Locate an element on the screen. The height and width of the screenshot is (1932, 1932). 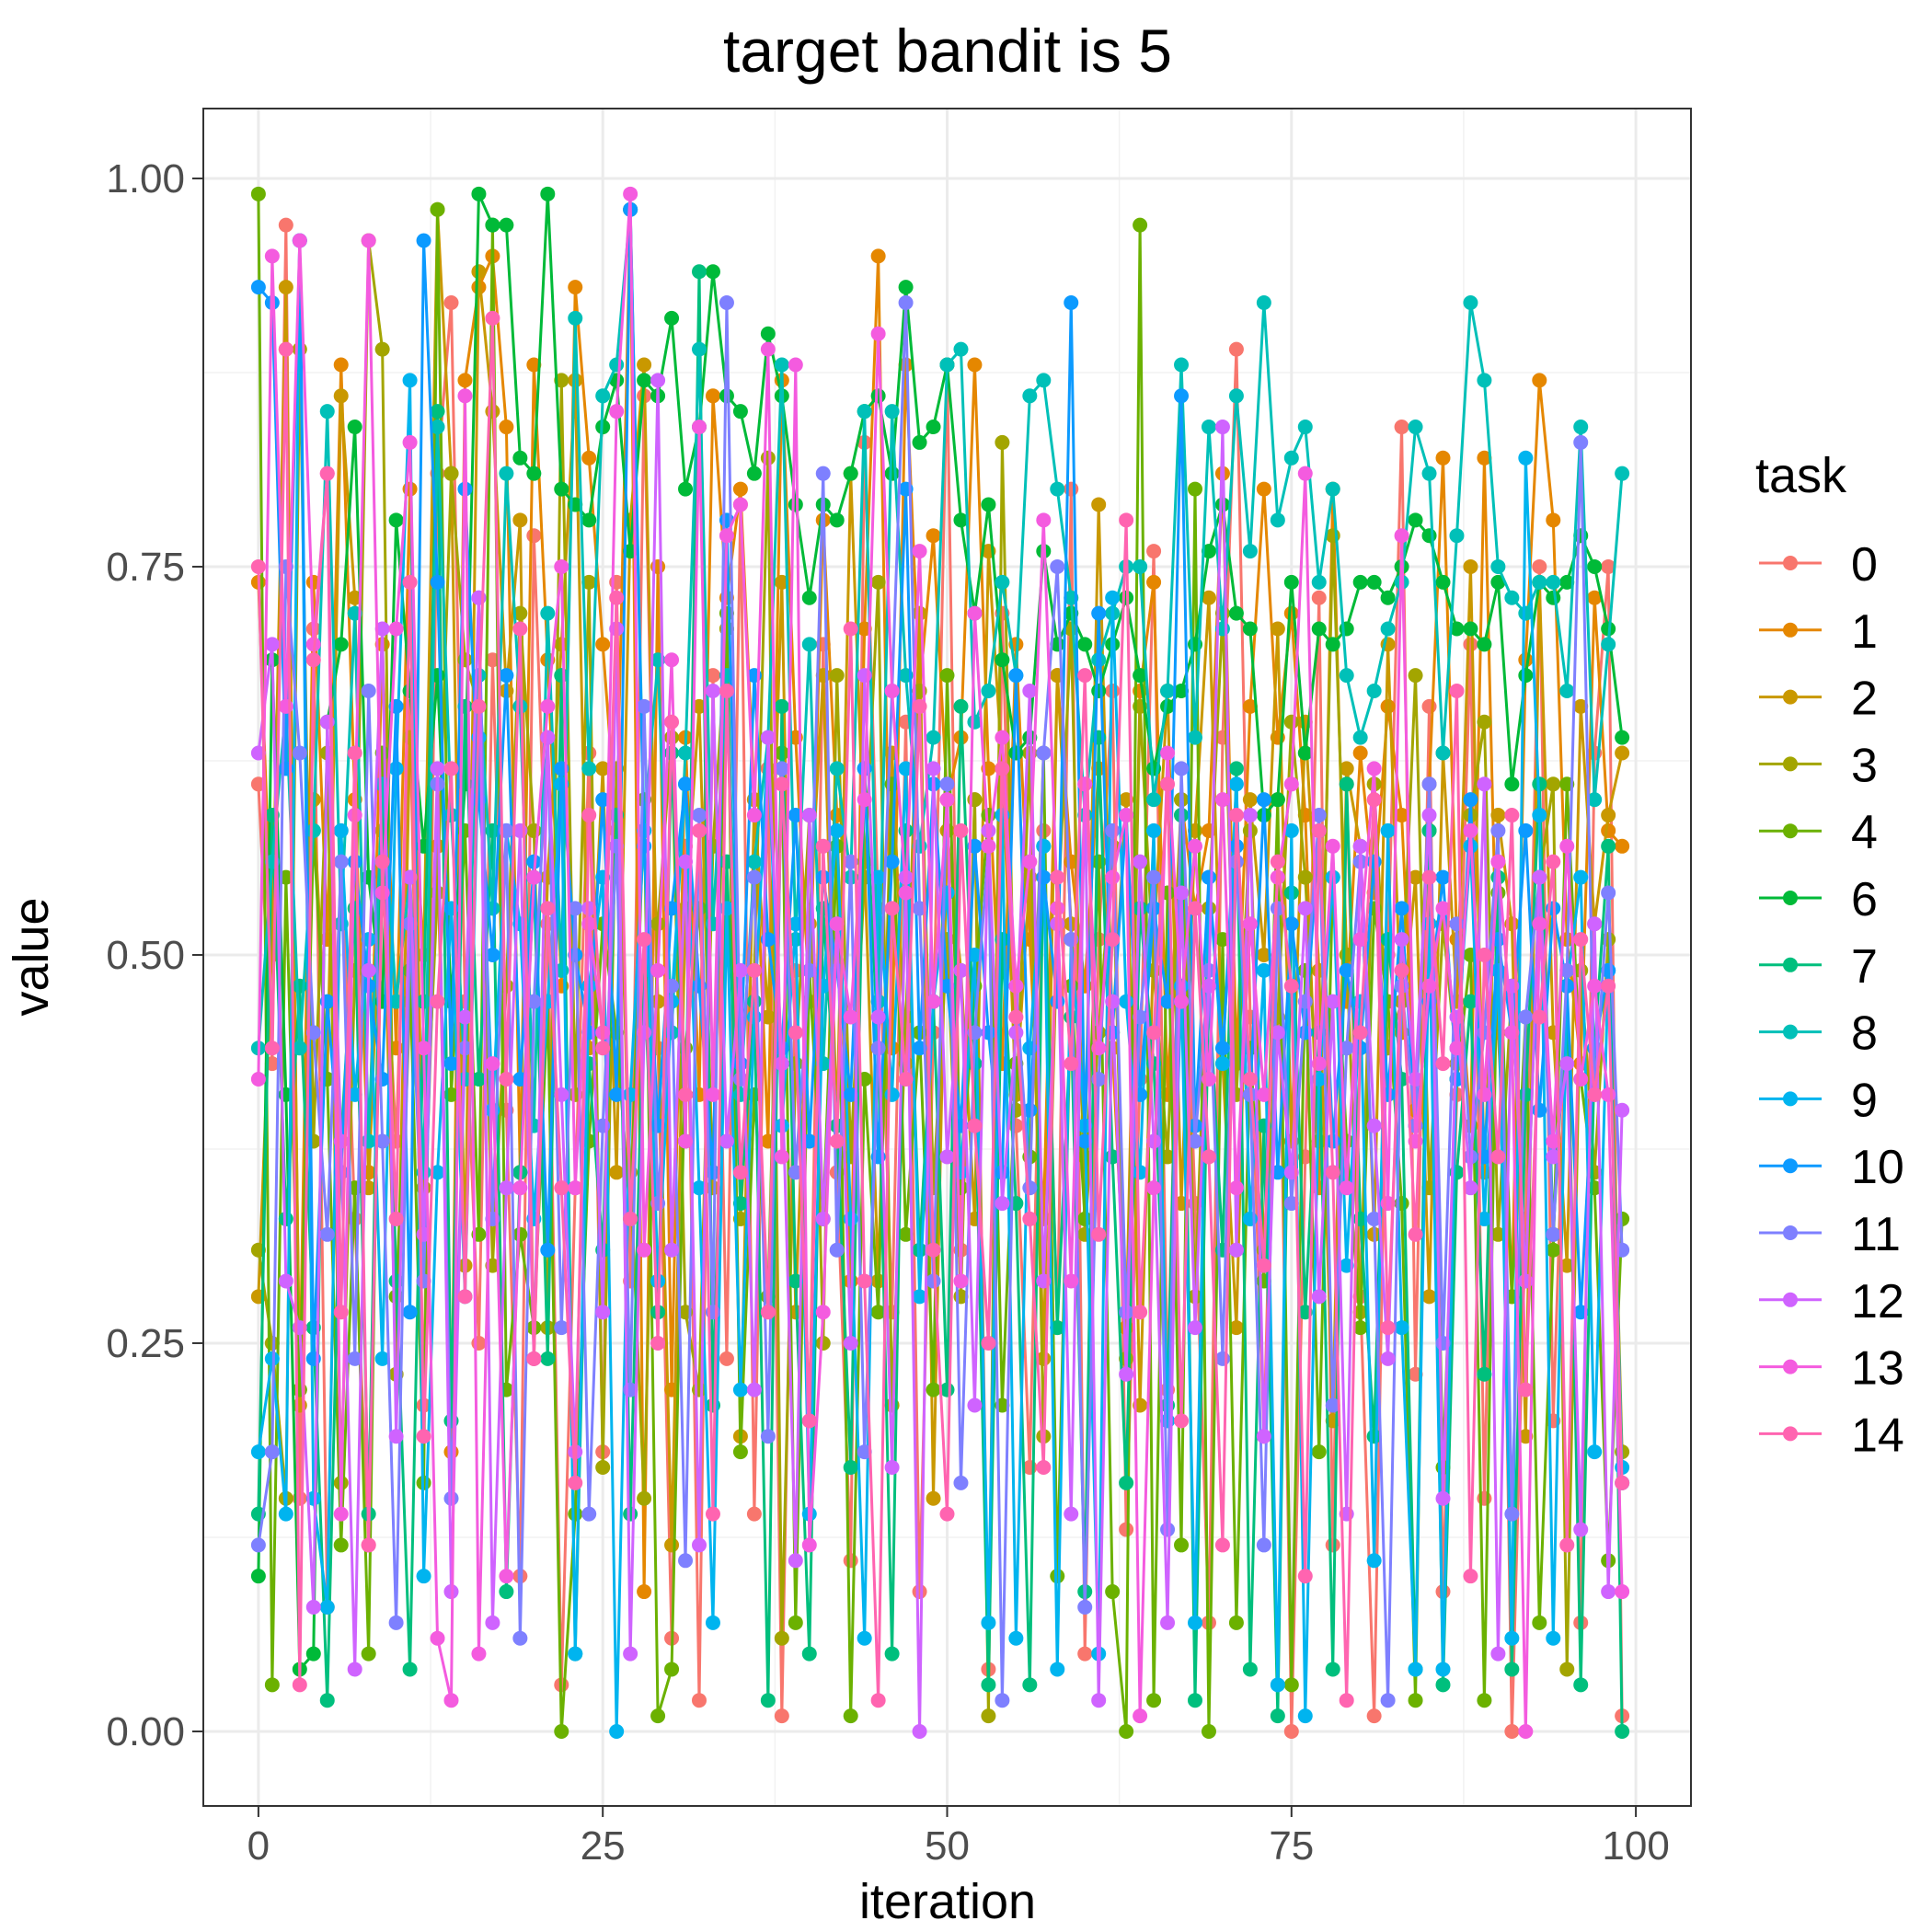
legend-item-0: 0 is located at coordinates (1818, 565).